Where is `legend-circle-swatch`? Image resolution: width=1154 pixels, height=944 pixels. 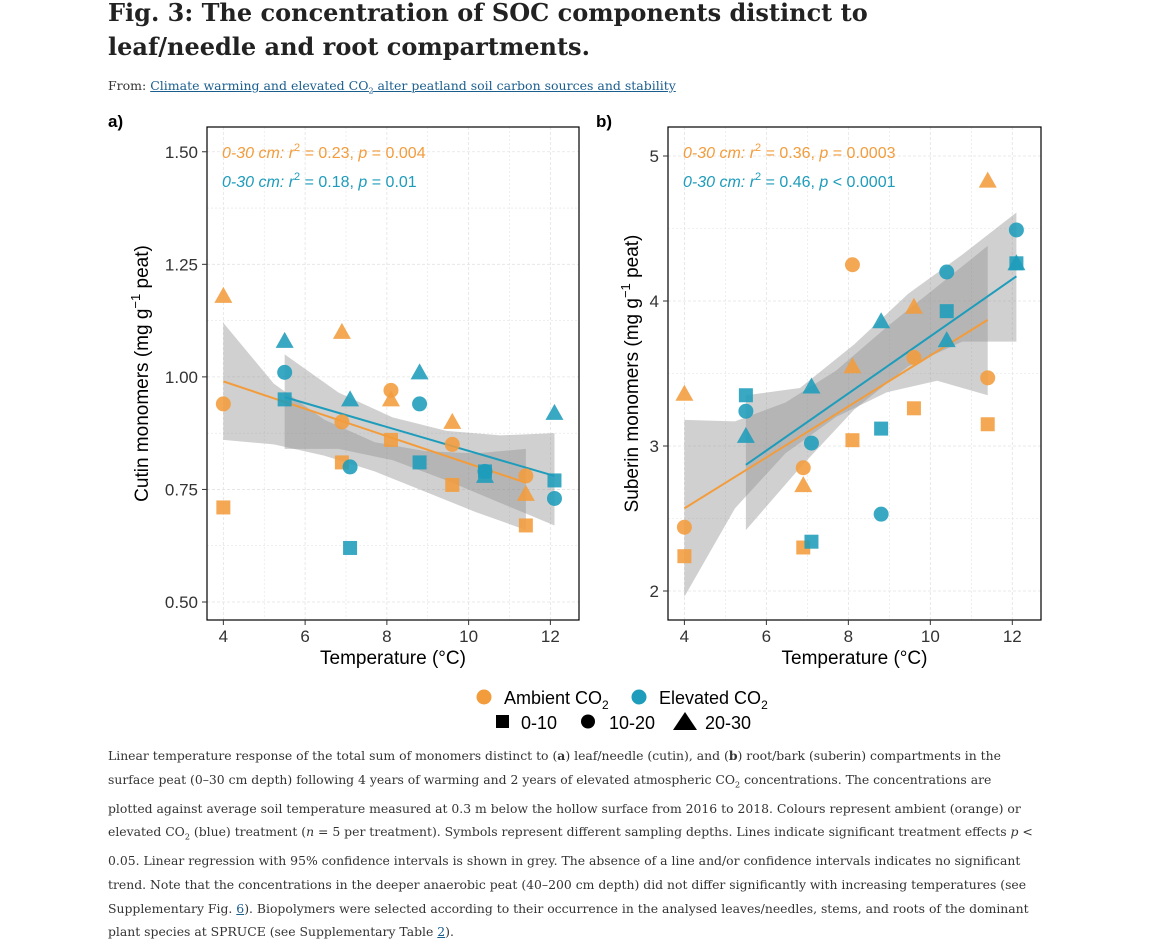 legend-circle-swatch is located at coordinates (588, 721).